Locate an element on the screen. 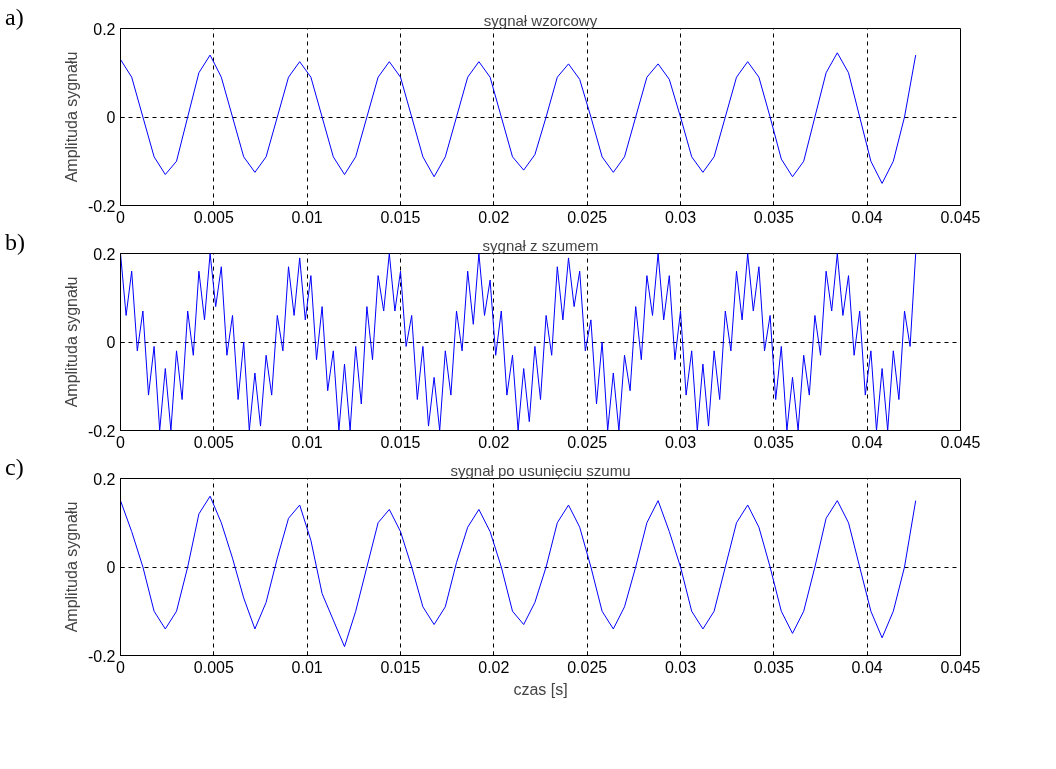  text: a) is located at coordinates (14, 17).